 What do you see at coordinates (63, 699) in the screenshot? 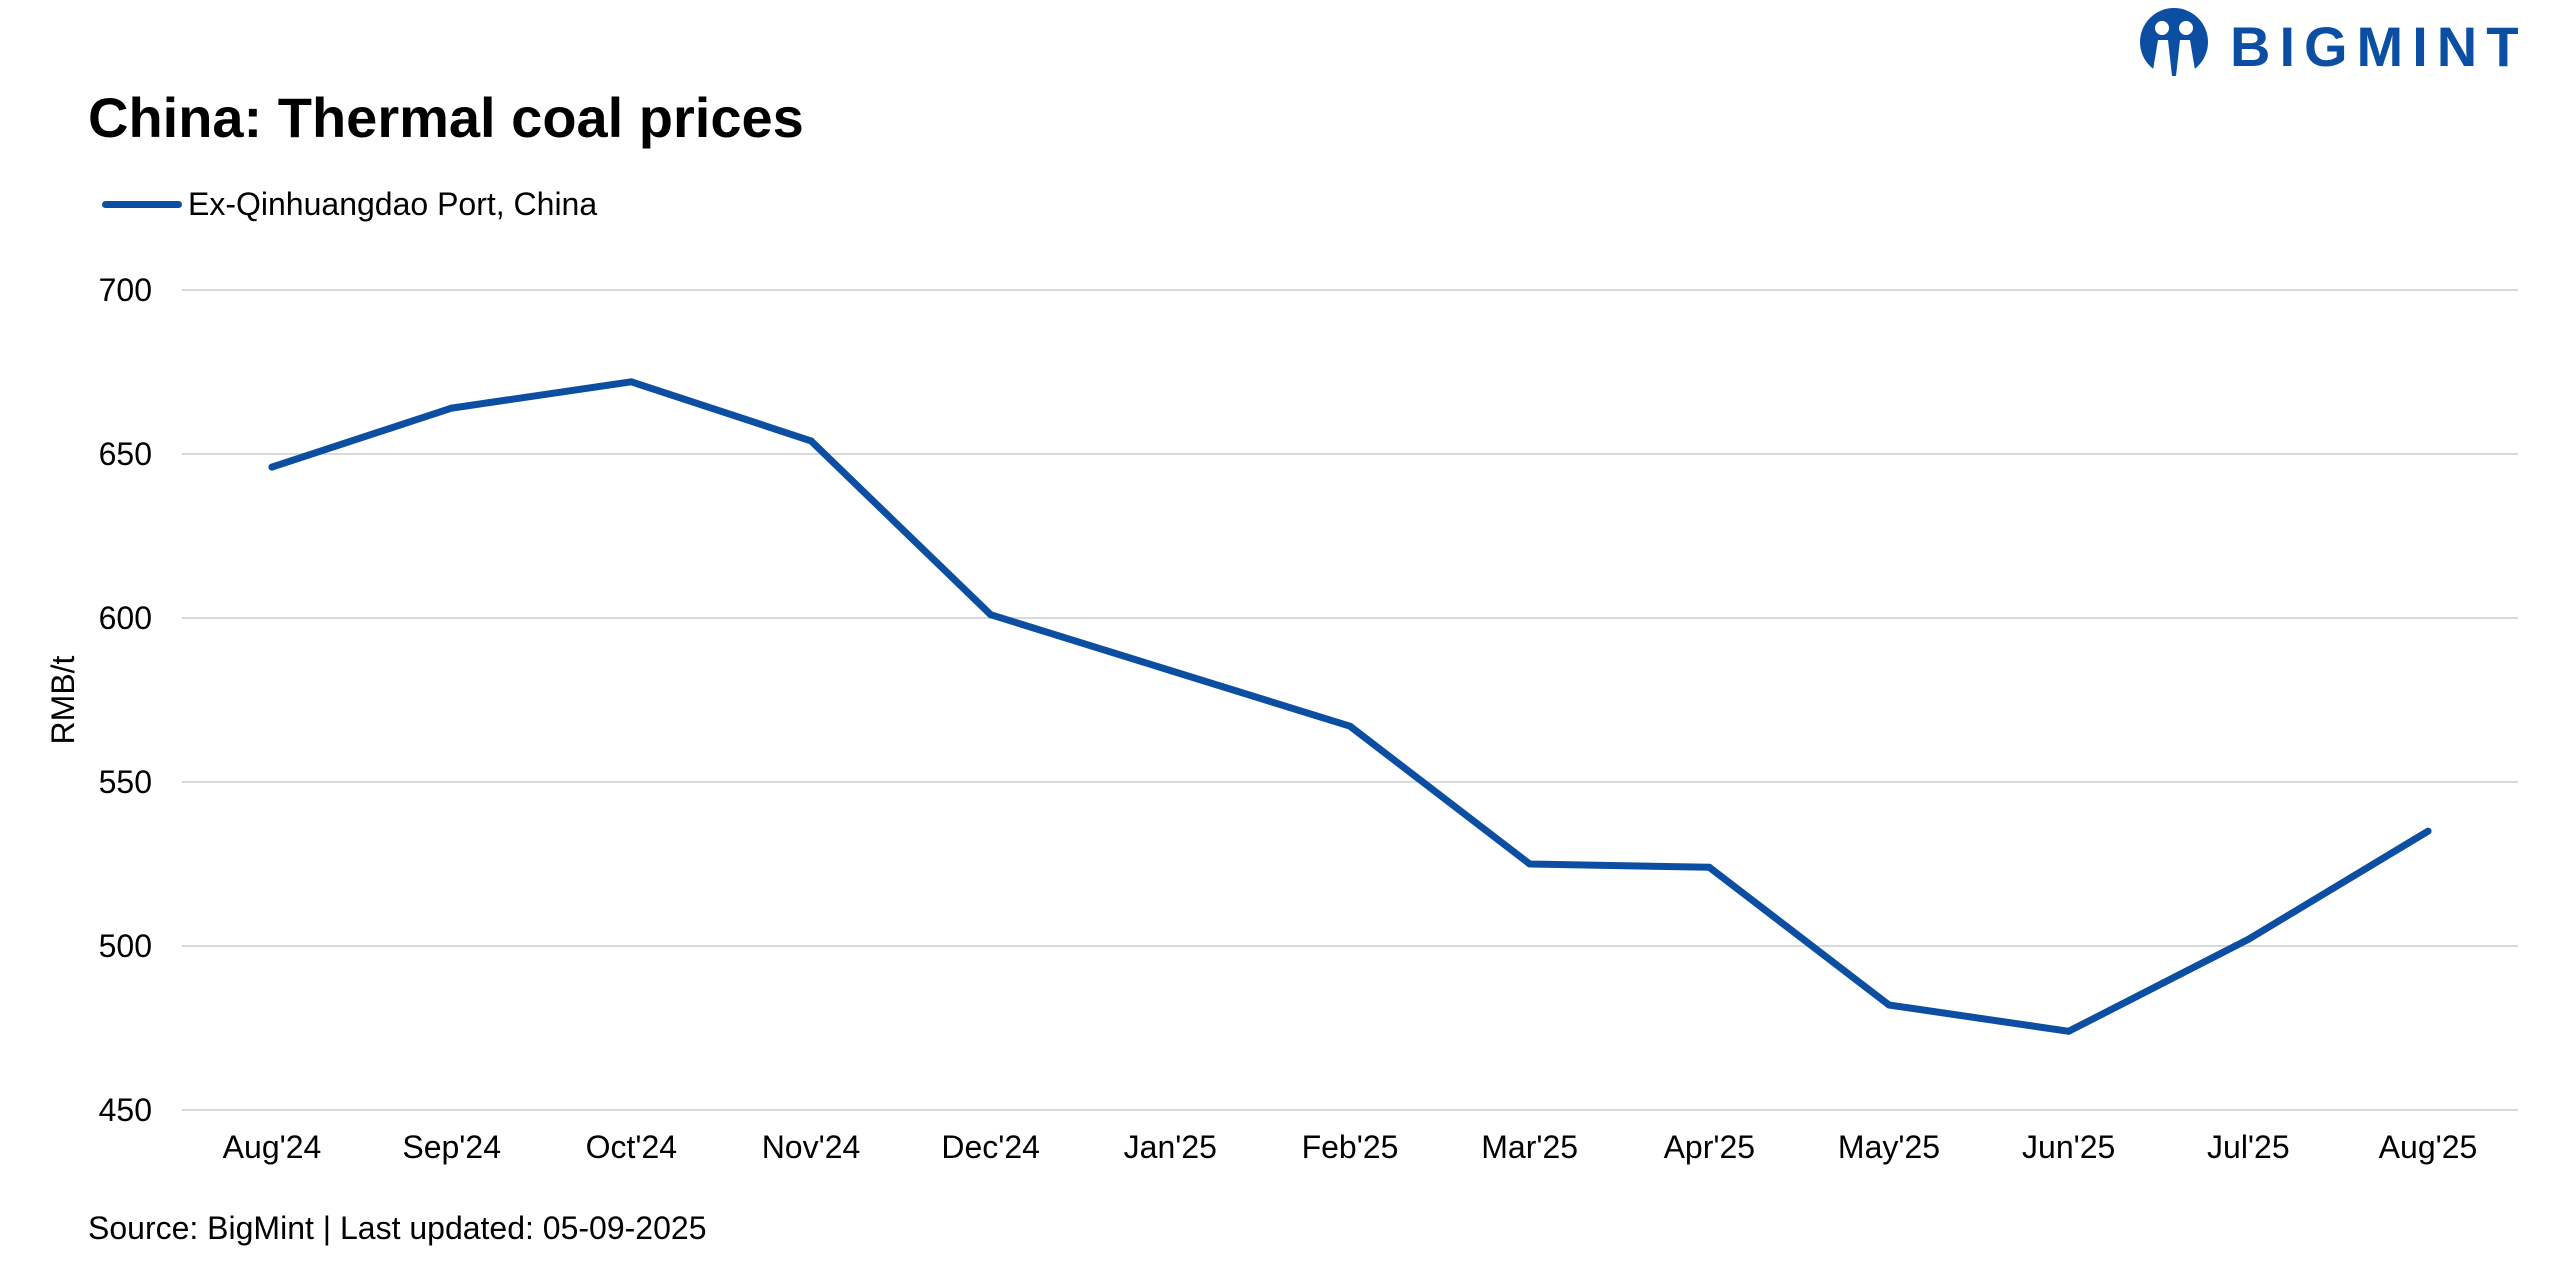
I see `y-axis-label: RMB/t` at bounding box center [63, 699].